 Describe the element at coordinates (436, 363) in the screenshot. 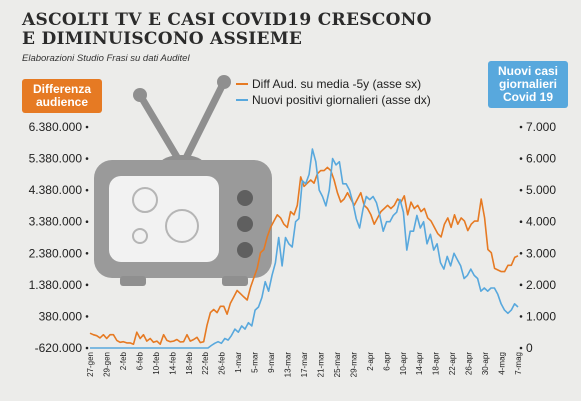

I see `x-tick-label: 18-apr` at that location.